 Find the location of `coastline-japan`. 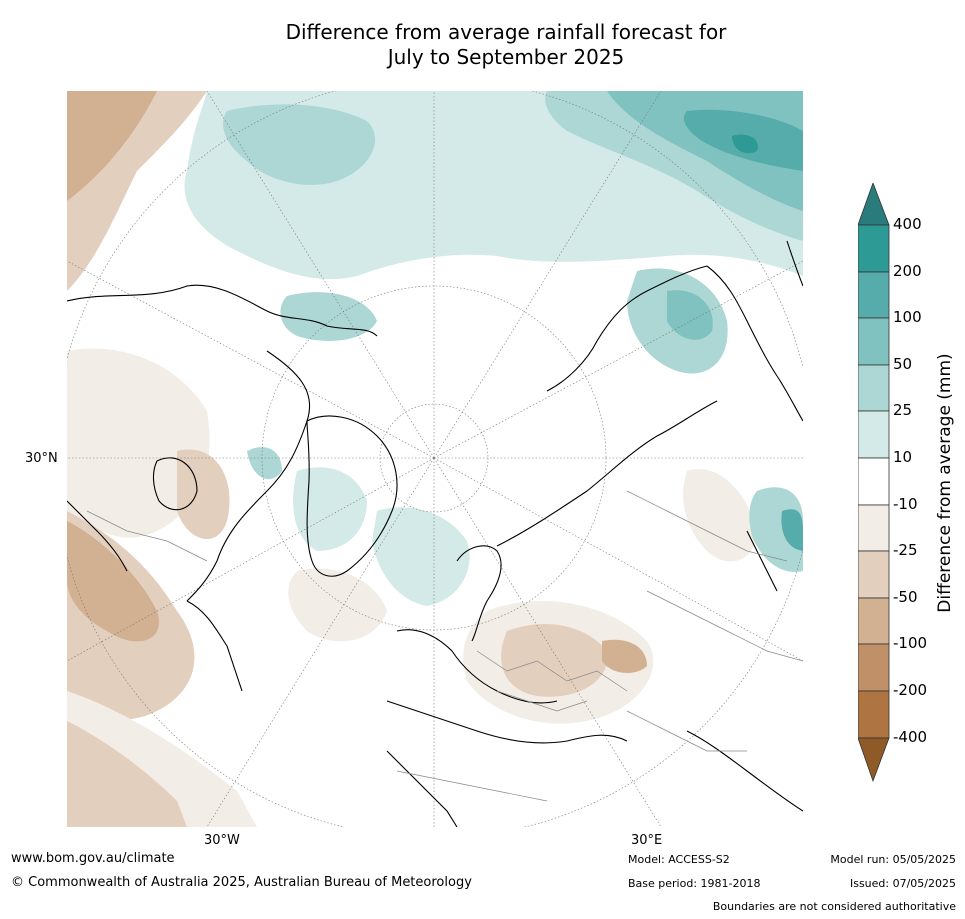

coastline-japan is located at coordinates (794, 263).